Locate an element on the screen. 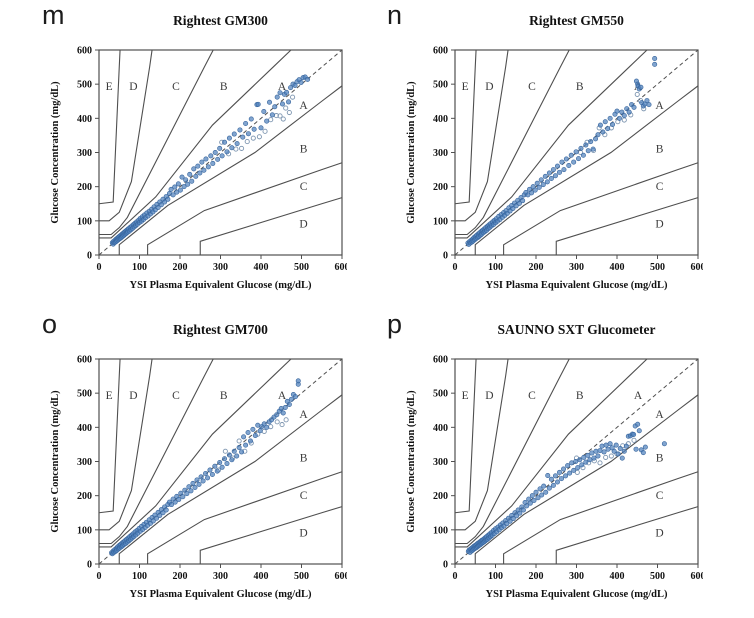  y-tick-label: 0 is located at coordinates (445, 256).